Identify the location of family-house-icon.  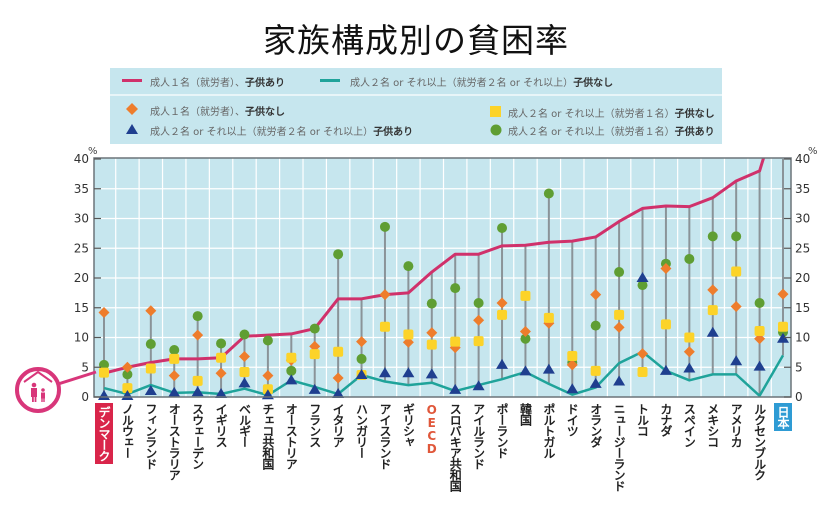
(56, 390).